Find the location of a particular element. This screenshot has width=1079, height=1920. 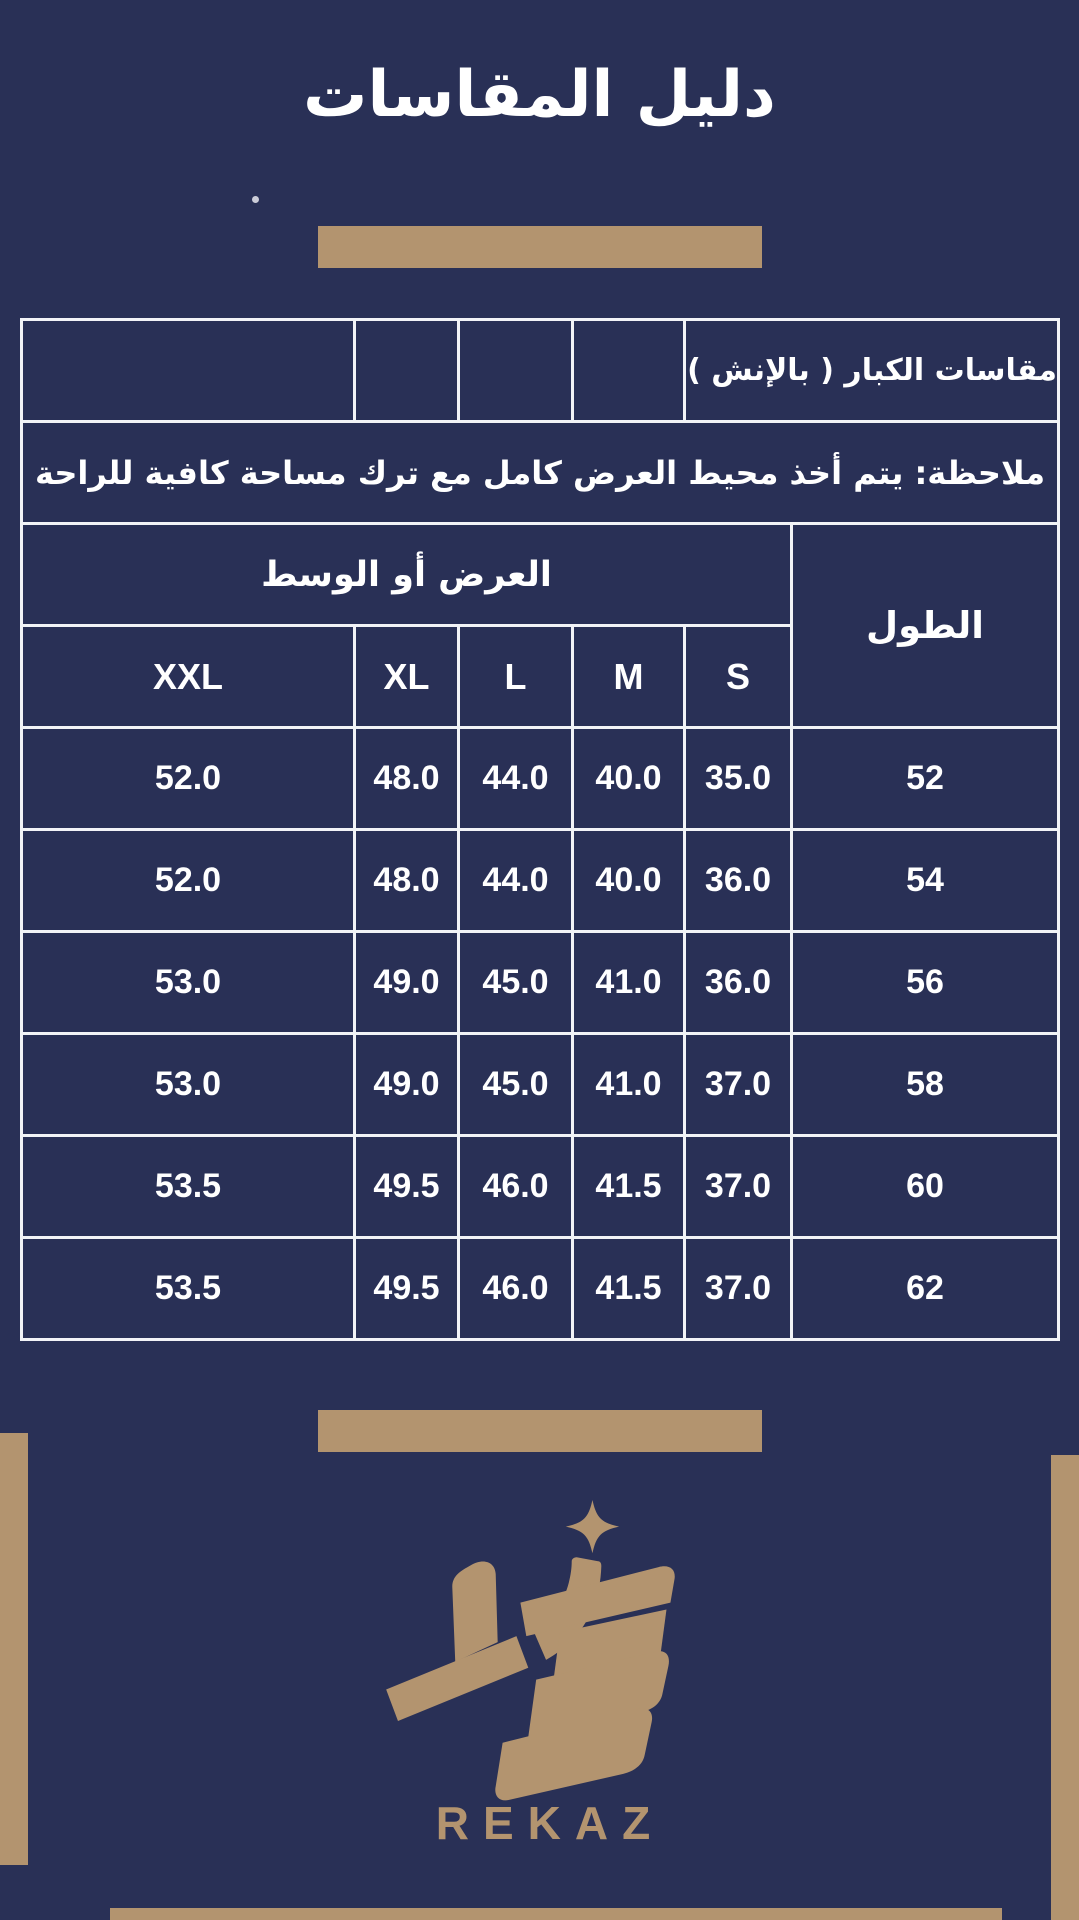

rekaz-wordmark: REKAZ is located at coordinates (550, 1823).